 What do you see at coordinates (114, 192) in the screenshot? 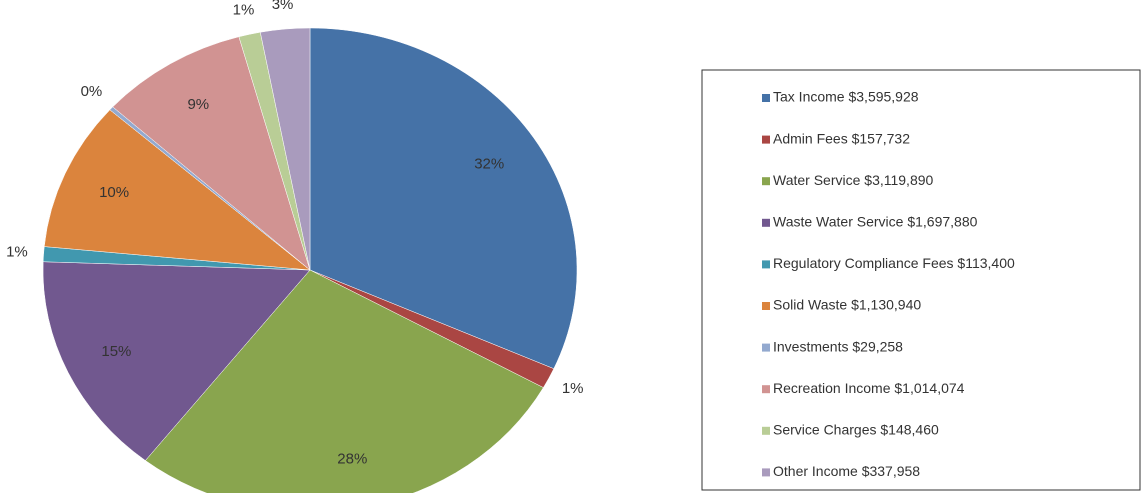
I see `data-label: 10%` at bounding box center [114, 192].